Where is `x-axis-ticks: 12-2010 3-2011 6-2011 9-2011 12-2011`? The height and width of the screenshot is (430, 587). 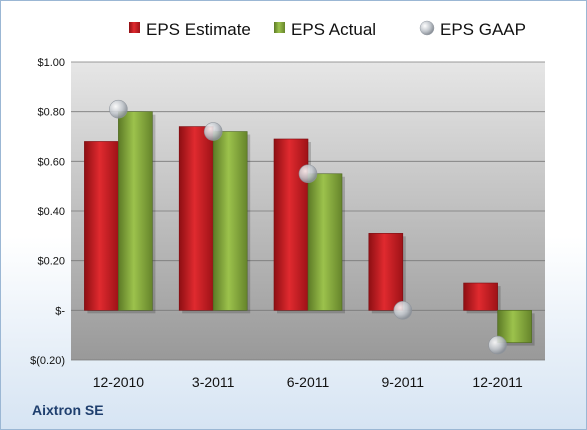 x-axis-ticks: 12-2010 3-2011 6-2011 9-2011 12-2011 is located at coordinates (308, 382).